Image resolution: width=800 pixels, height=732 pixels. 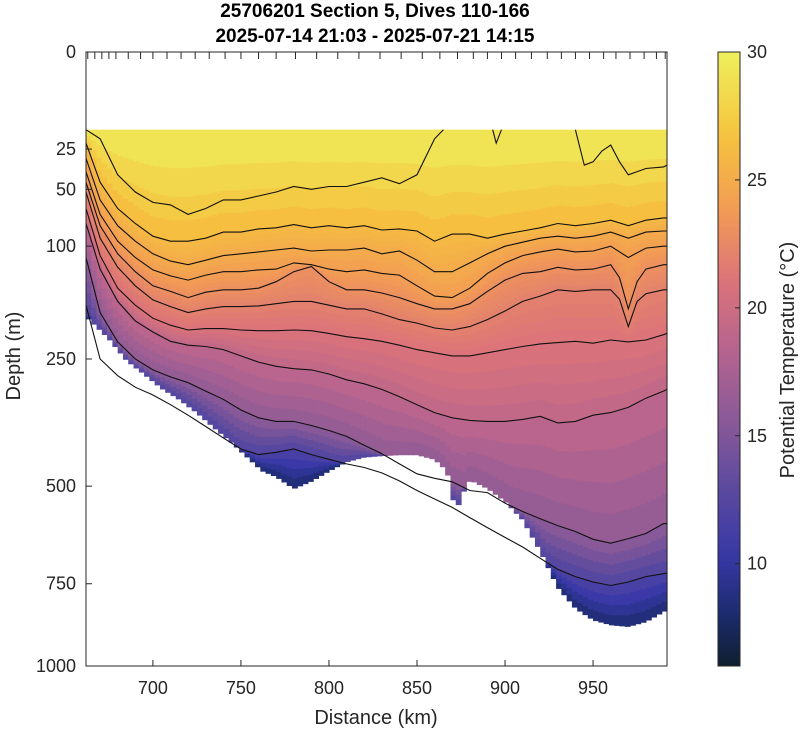 I want to click on y-tick-label: 25, so click(x=66, y=149).